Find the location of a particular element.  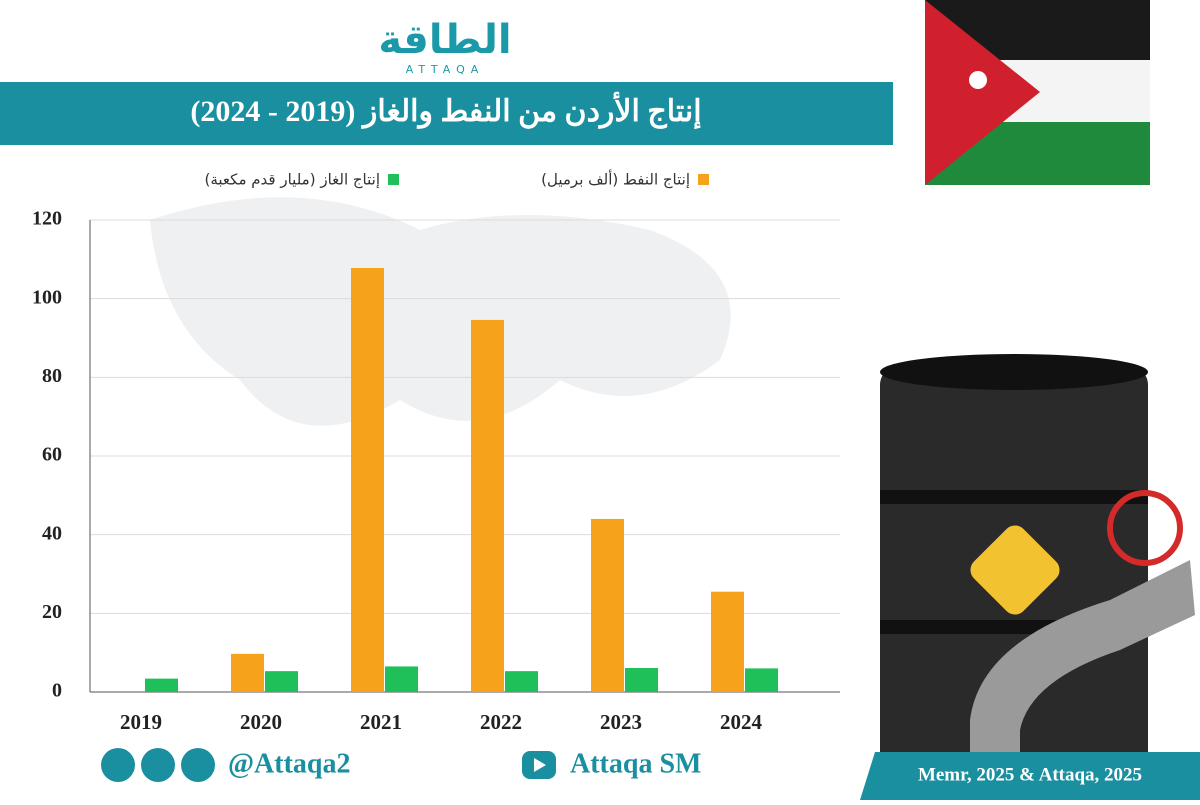

y-tick-label: 120 is located at coordinates (47, 219).